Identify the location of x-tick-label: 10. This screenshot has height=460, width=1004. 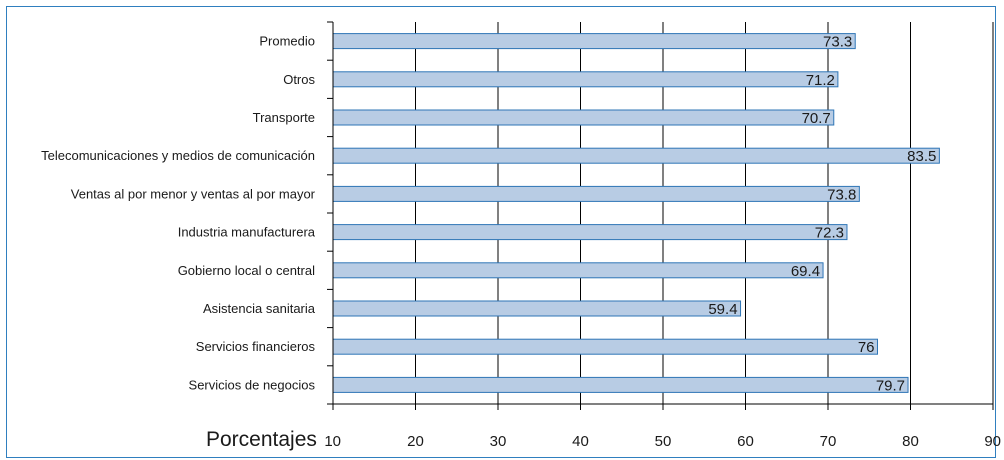
(332, 441).